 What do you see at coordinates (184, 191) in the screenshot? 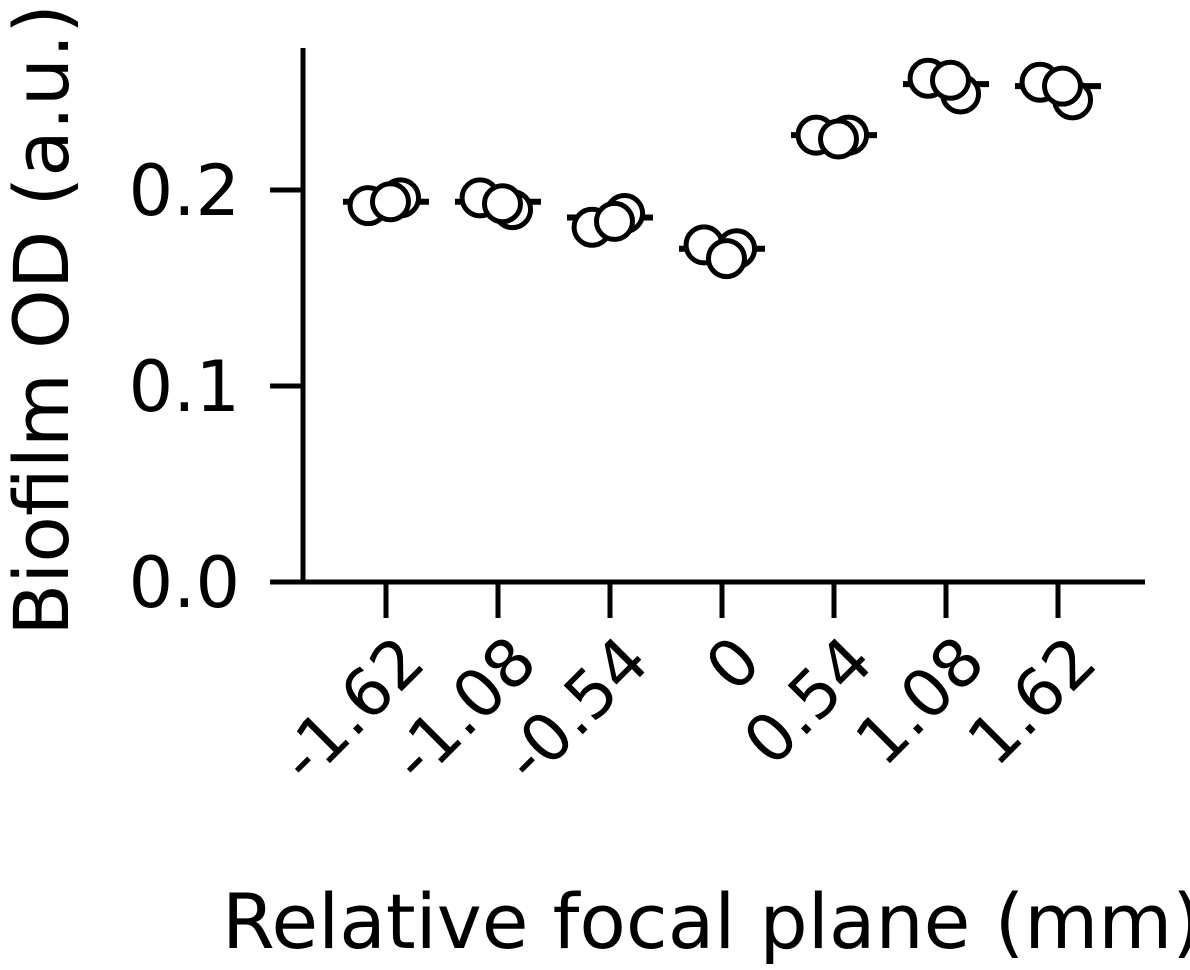
I see `y-tick-label: 0.2` at bounding box center [184, 191].